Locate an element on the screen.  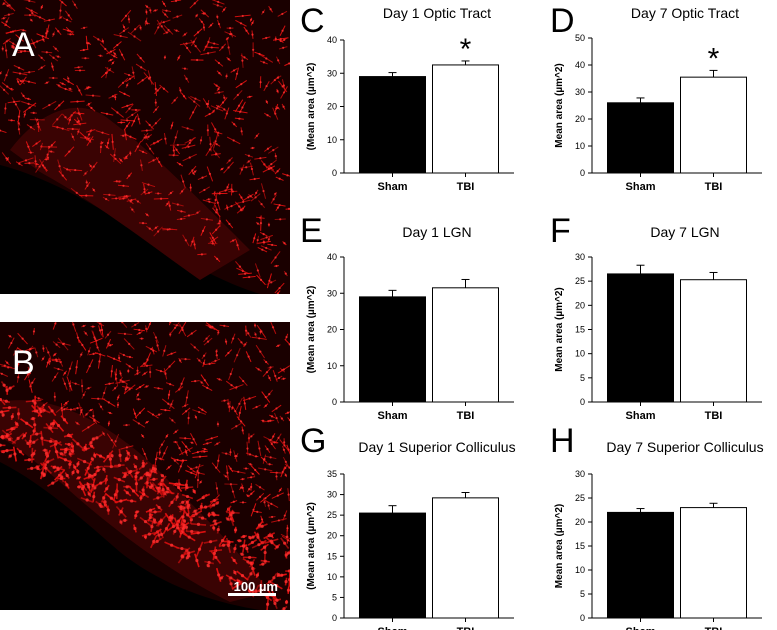
y-tick-label: 10 is located at coordinates (332, 366).